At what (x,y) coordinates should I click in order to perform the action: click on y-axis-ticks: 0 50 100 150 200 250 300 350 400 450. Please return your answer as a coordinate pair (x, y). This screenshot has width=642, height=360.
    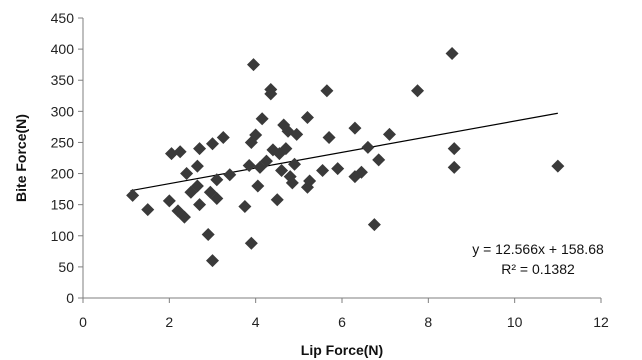
    Looking at the image, I should click on (67, 158).